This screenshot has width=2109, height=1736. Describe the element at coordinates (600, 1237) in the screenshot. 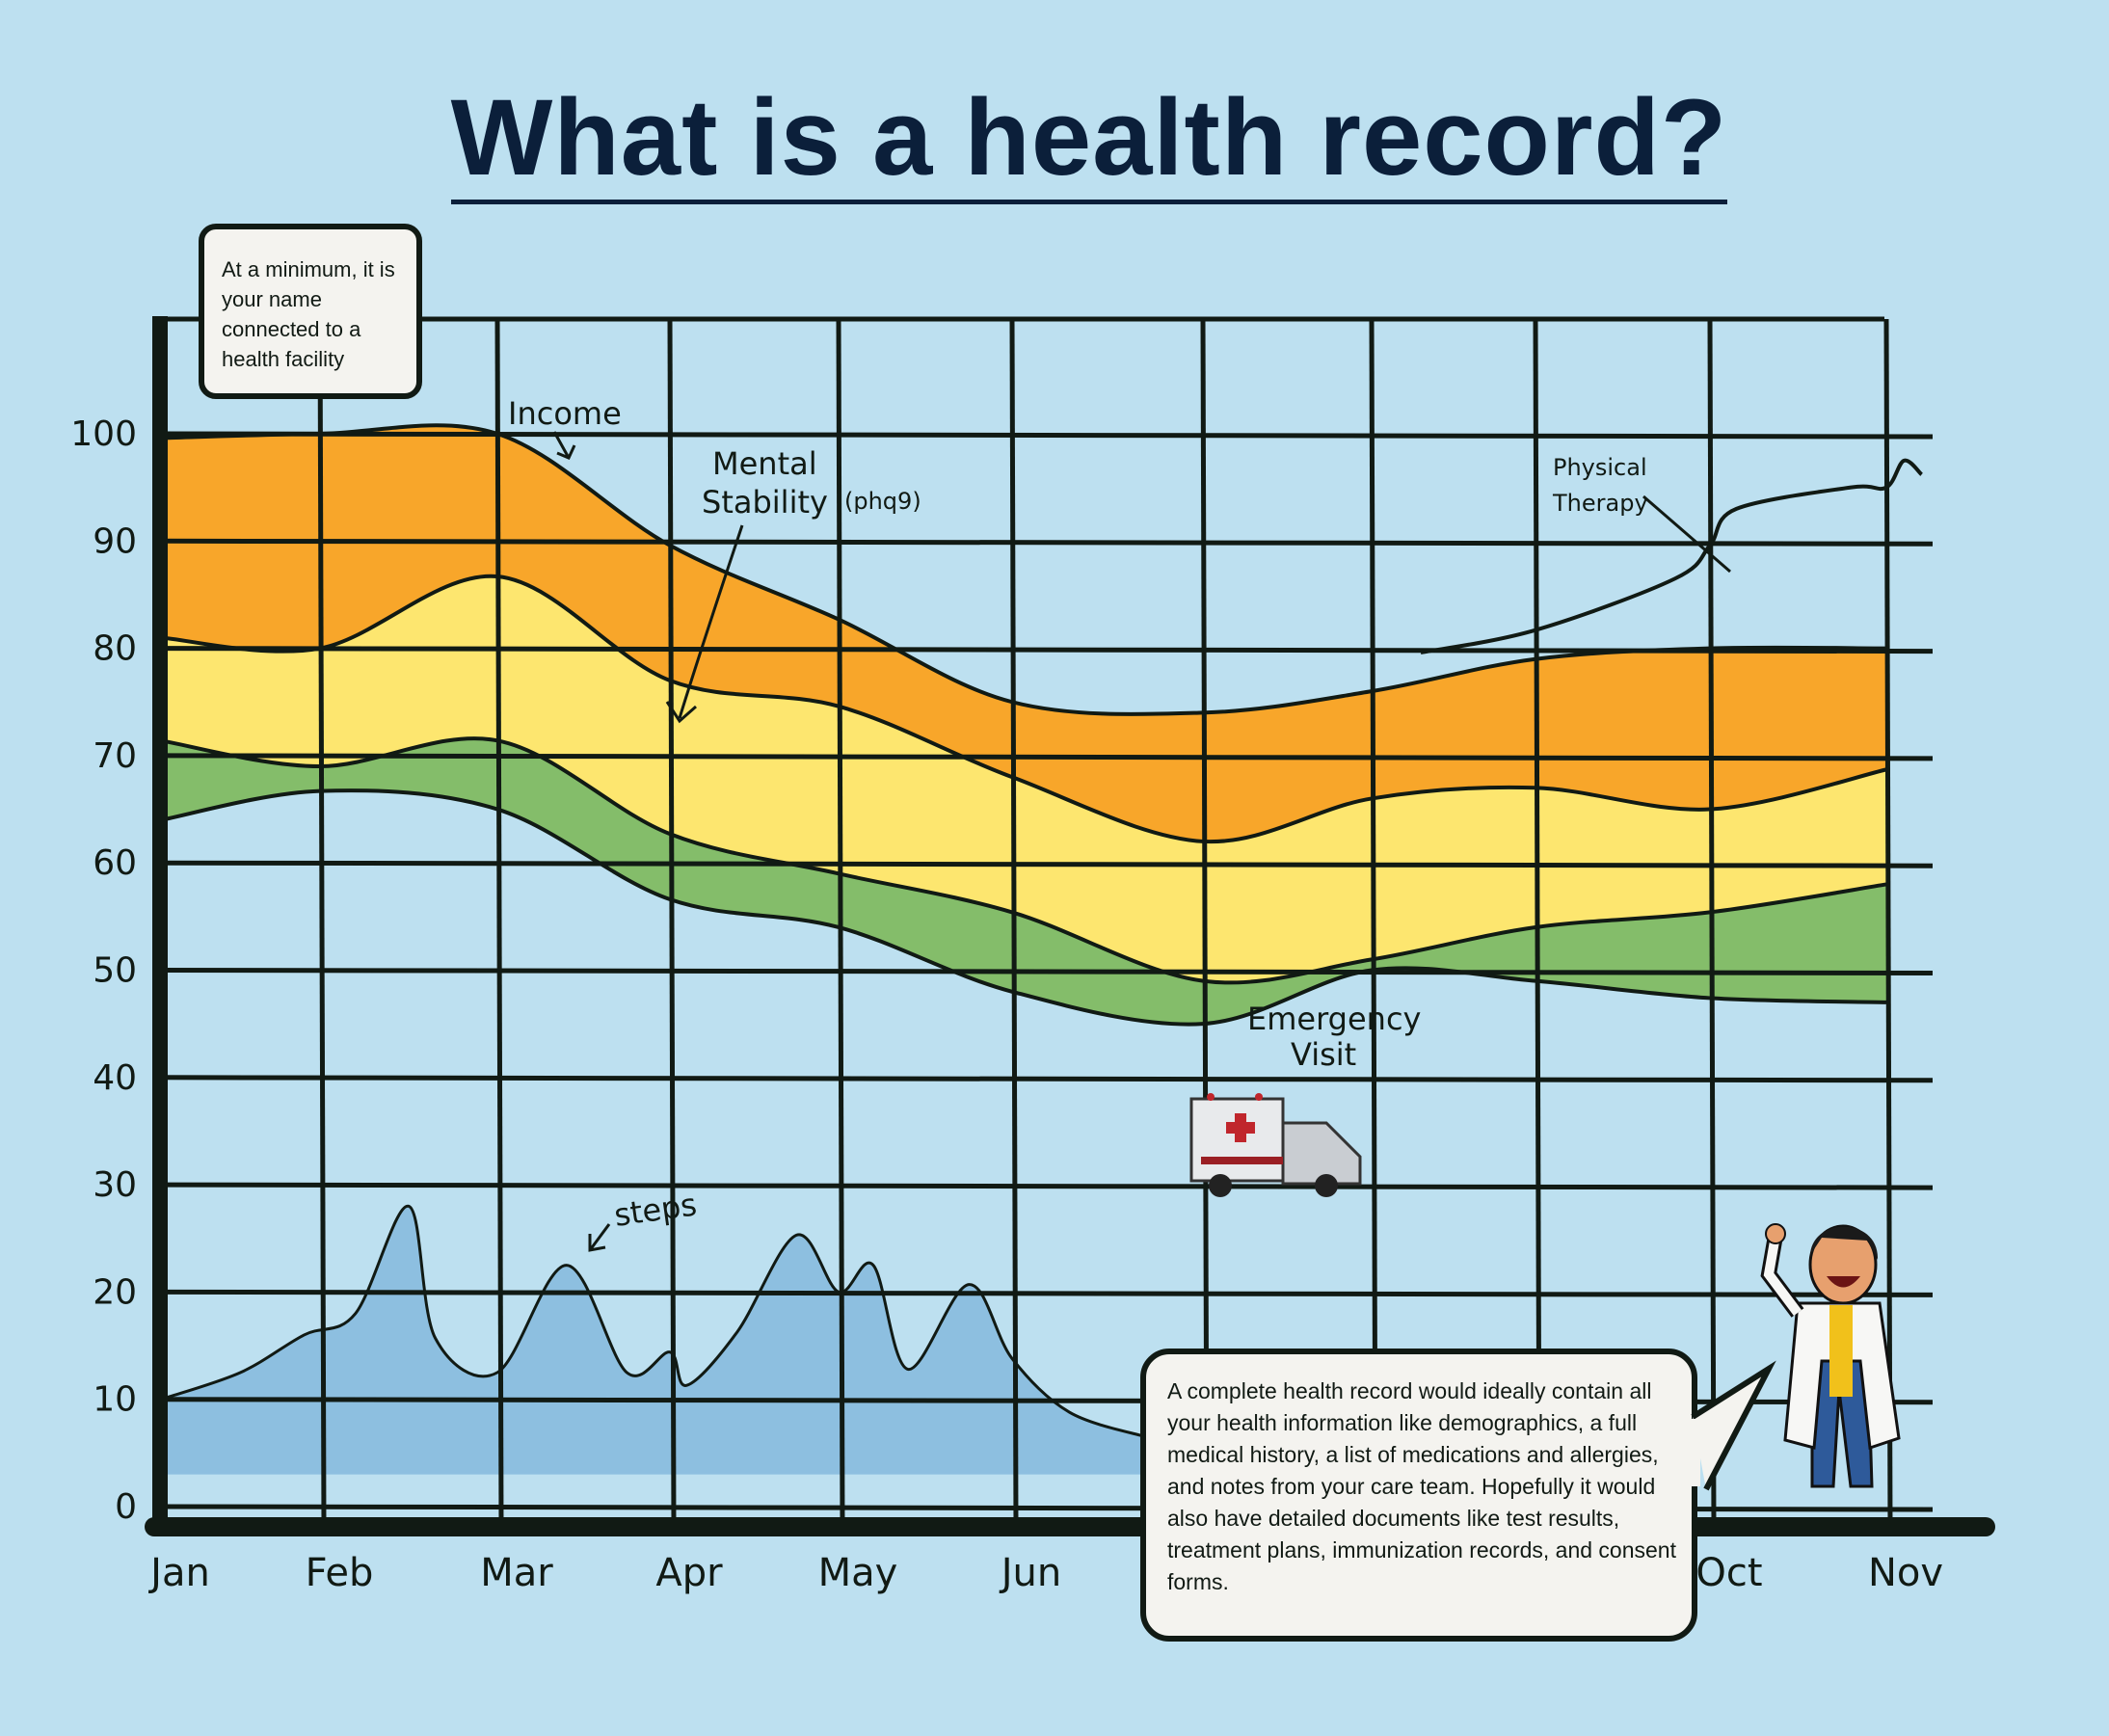

I see `steps-arrow` at that location.